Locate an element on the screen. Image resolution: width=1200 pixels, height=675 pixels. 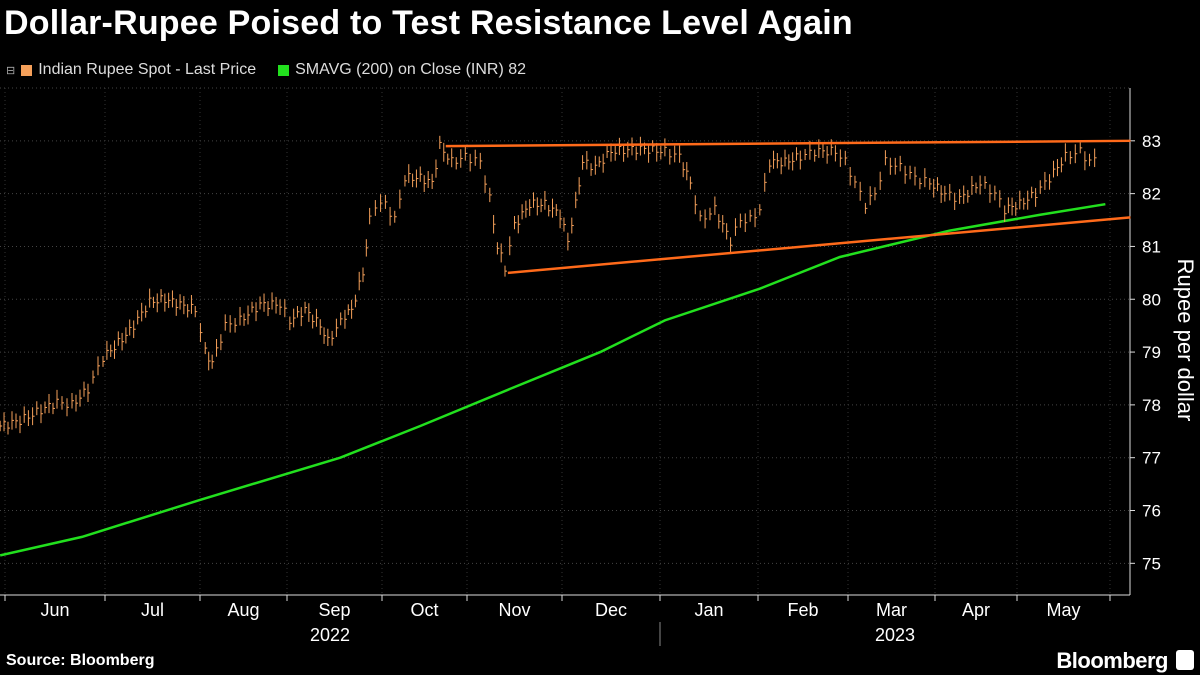
y-tick-label: 83 is located at coordinates (1151, 141).